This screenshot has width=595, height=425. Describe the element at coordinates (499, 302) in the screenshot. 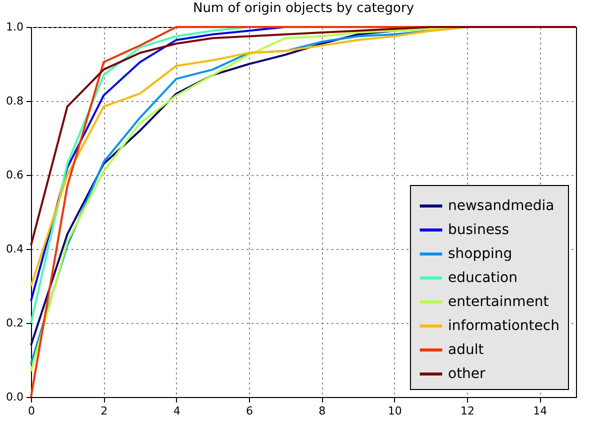

I see `legend-label: entertainment` at that location.